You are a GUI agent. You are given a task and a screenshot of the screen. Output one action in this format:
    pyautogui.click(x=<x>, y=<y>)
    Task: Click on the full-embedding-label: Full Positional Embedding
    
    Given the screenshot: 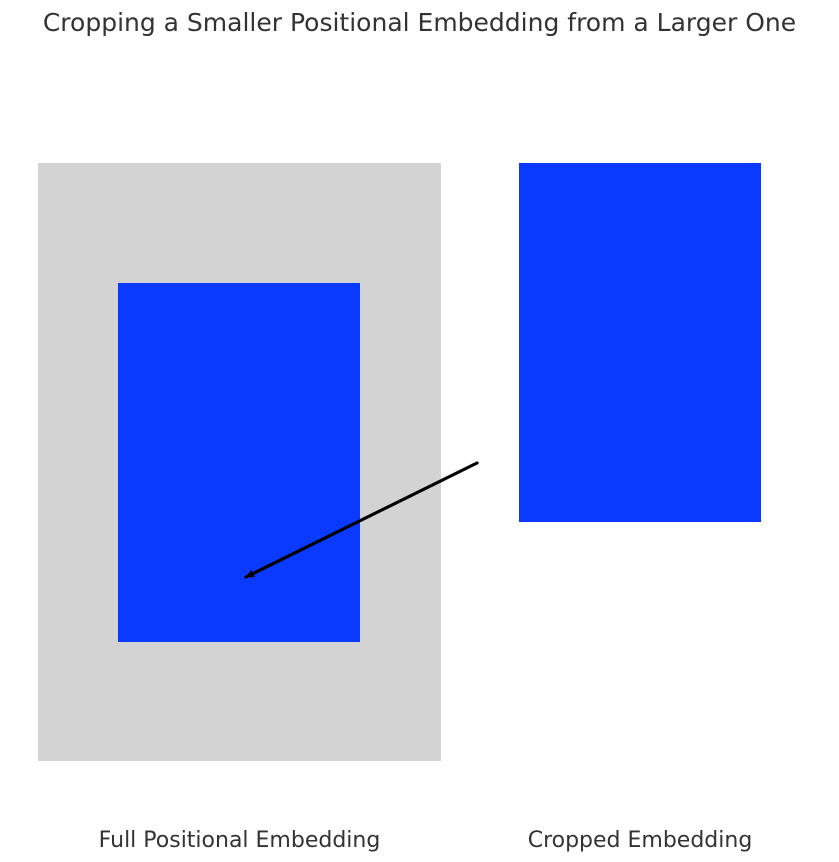 What is the action you would take?
    pyautogui.click(x=239, y=840)
    